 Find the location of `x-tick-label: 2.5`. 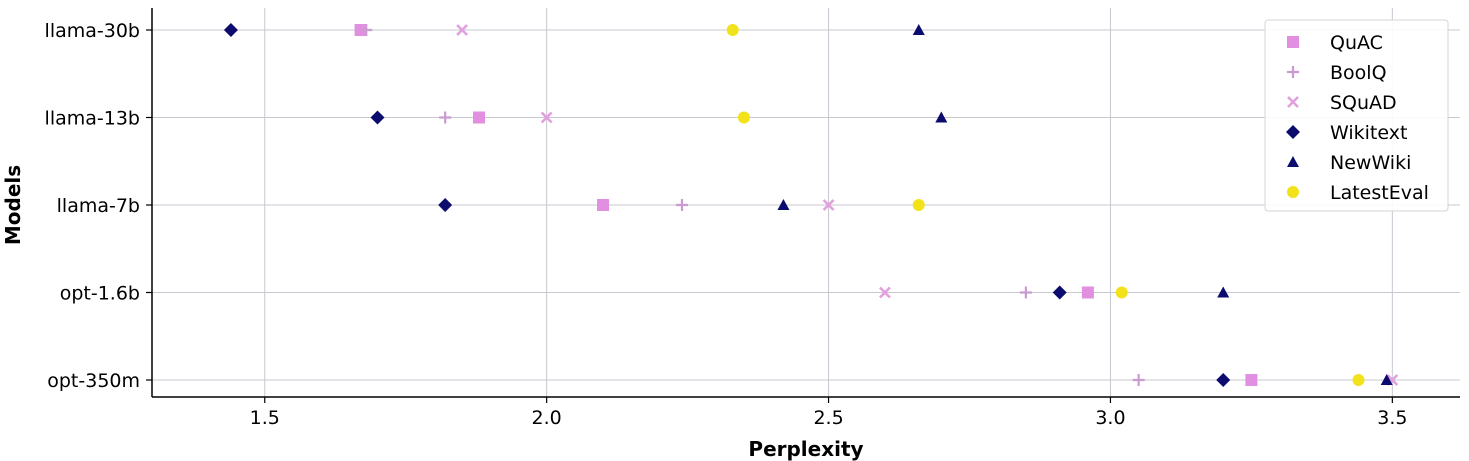

x-tick-label: 2.5 is located at coordinates (828, 418).